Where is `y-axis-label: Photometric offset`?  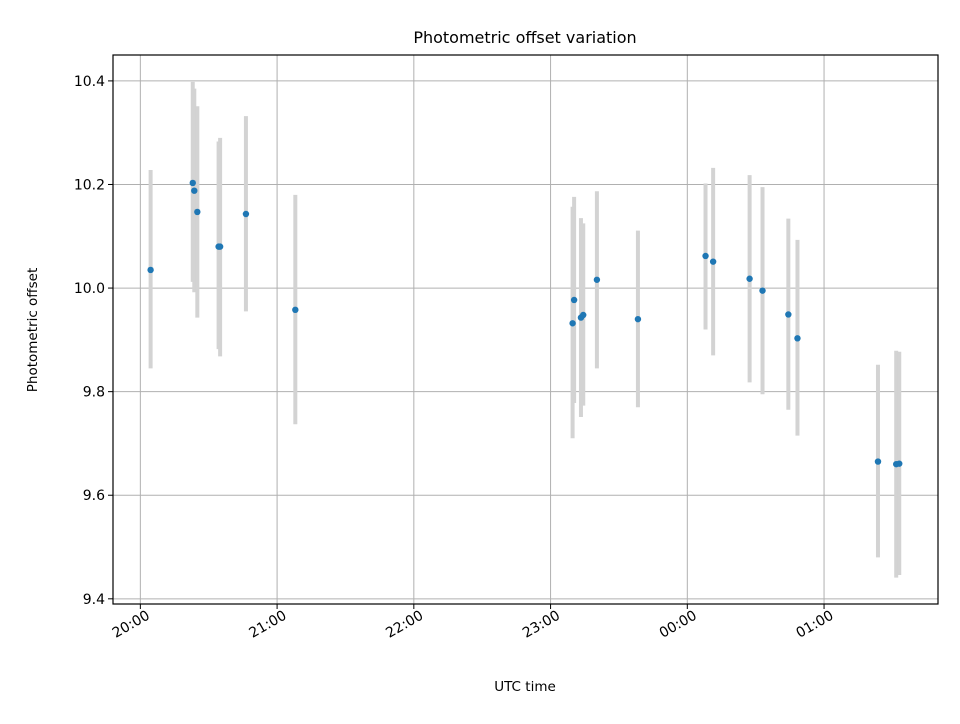
y-axis-label: Photometric offset is located at coordinates (33, 330).